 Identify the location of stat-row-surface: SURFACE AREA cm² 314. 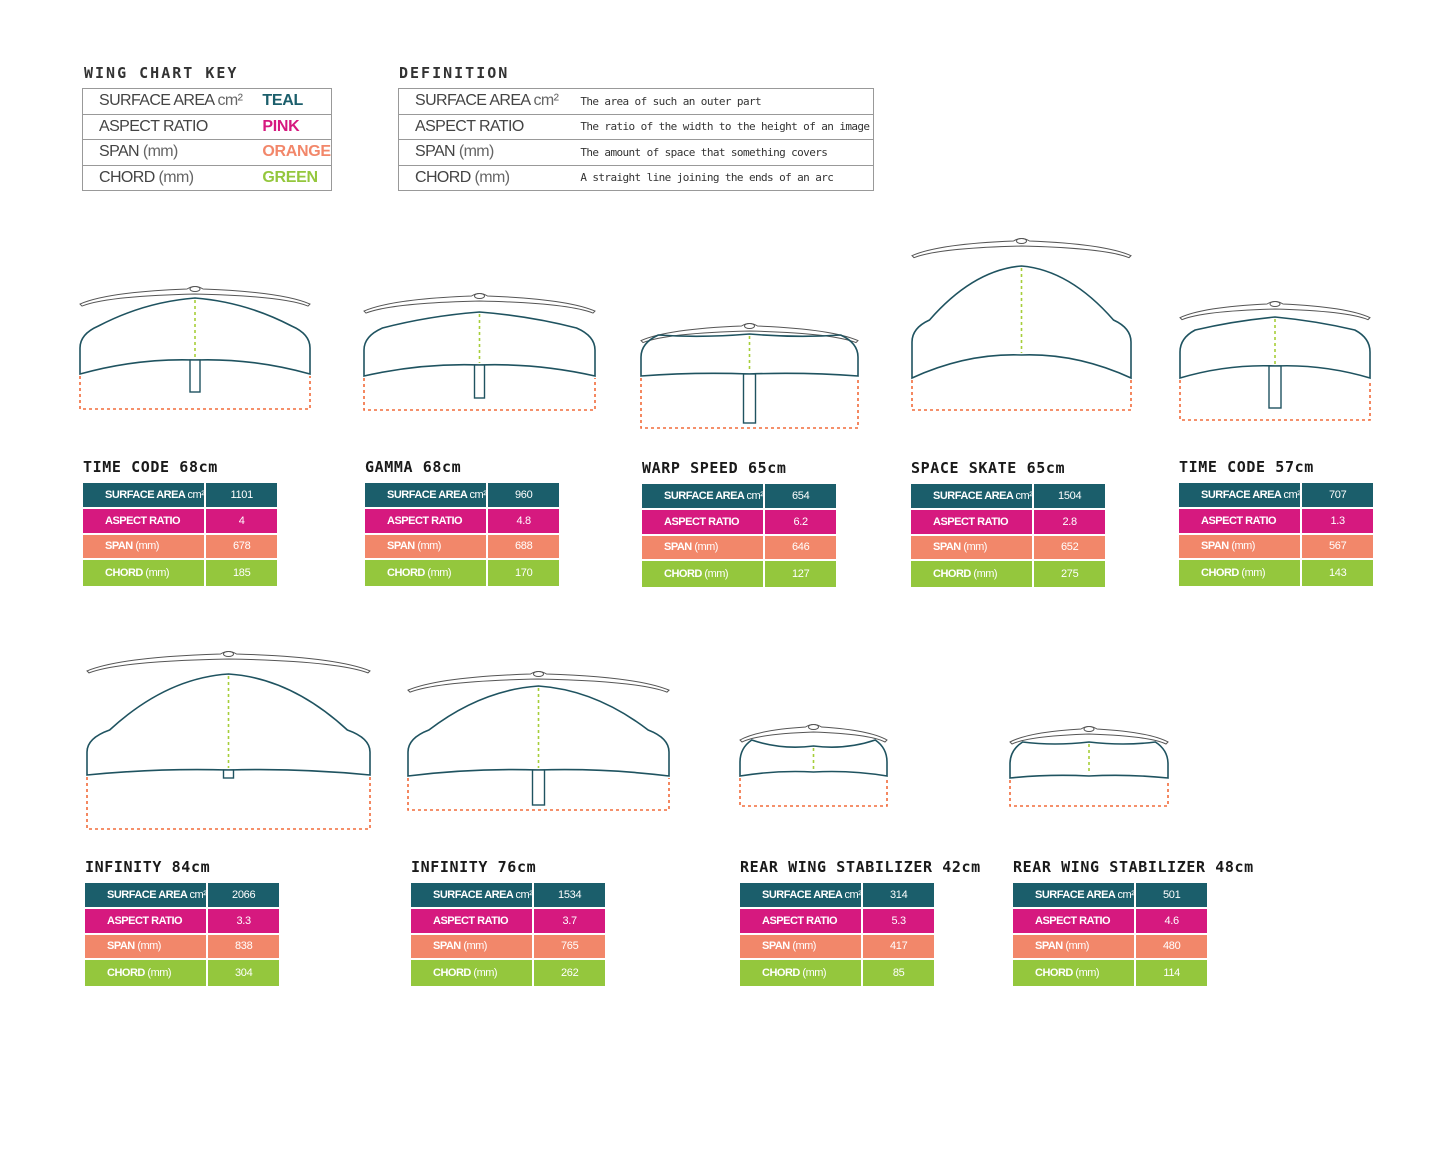
(837, 896).